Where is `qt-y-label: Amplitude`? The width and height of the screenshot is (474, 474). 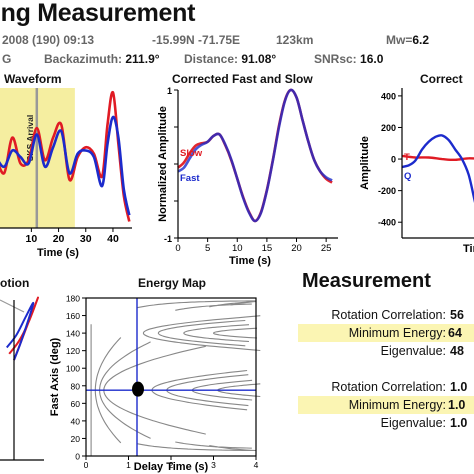
qt-y-label: Amplitude is located at coordinates (365, 163).